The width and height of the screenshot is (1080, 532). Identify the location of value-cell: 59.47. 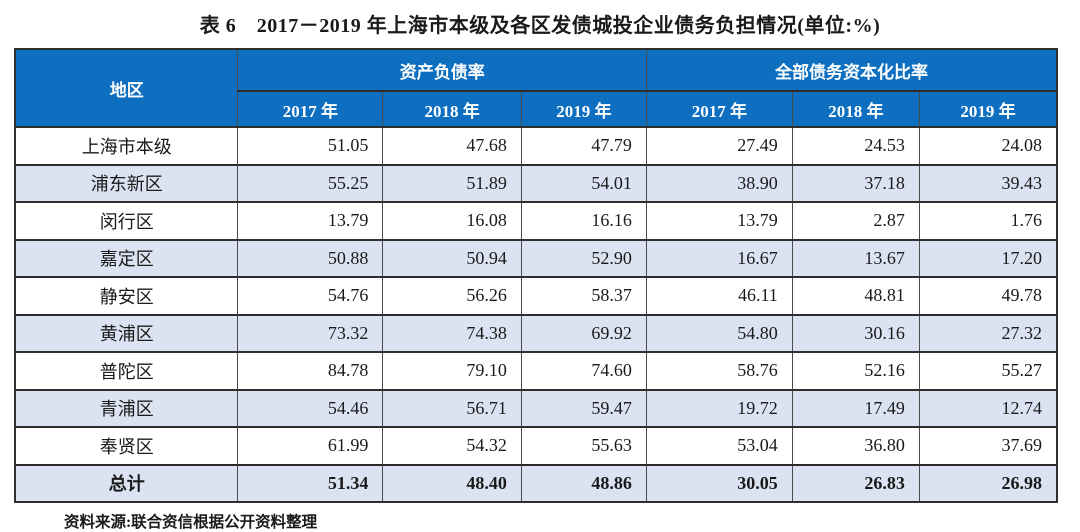
(583, 408).